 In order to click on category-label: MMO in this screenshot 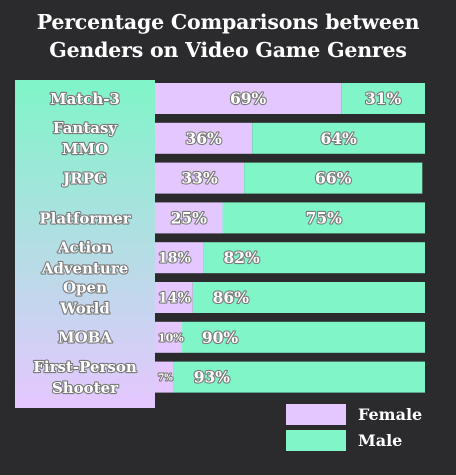, I will do `click(85, 149)`.